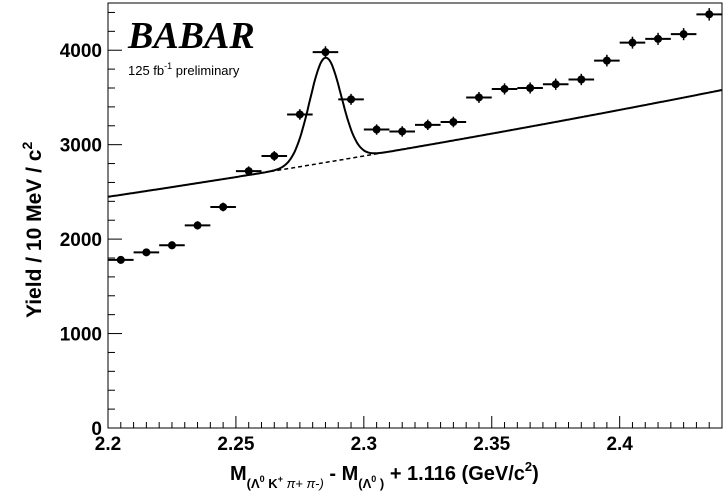  Describe the element at coordinates (108, 444) in the screenshot. I see `x-tick-label: 2.2` at that location.